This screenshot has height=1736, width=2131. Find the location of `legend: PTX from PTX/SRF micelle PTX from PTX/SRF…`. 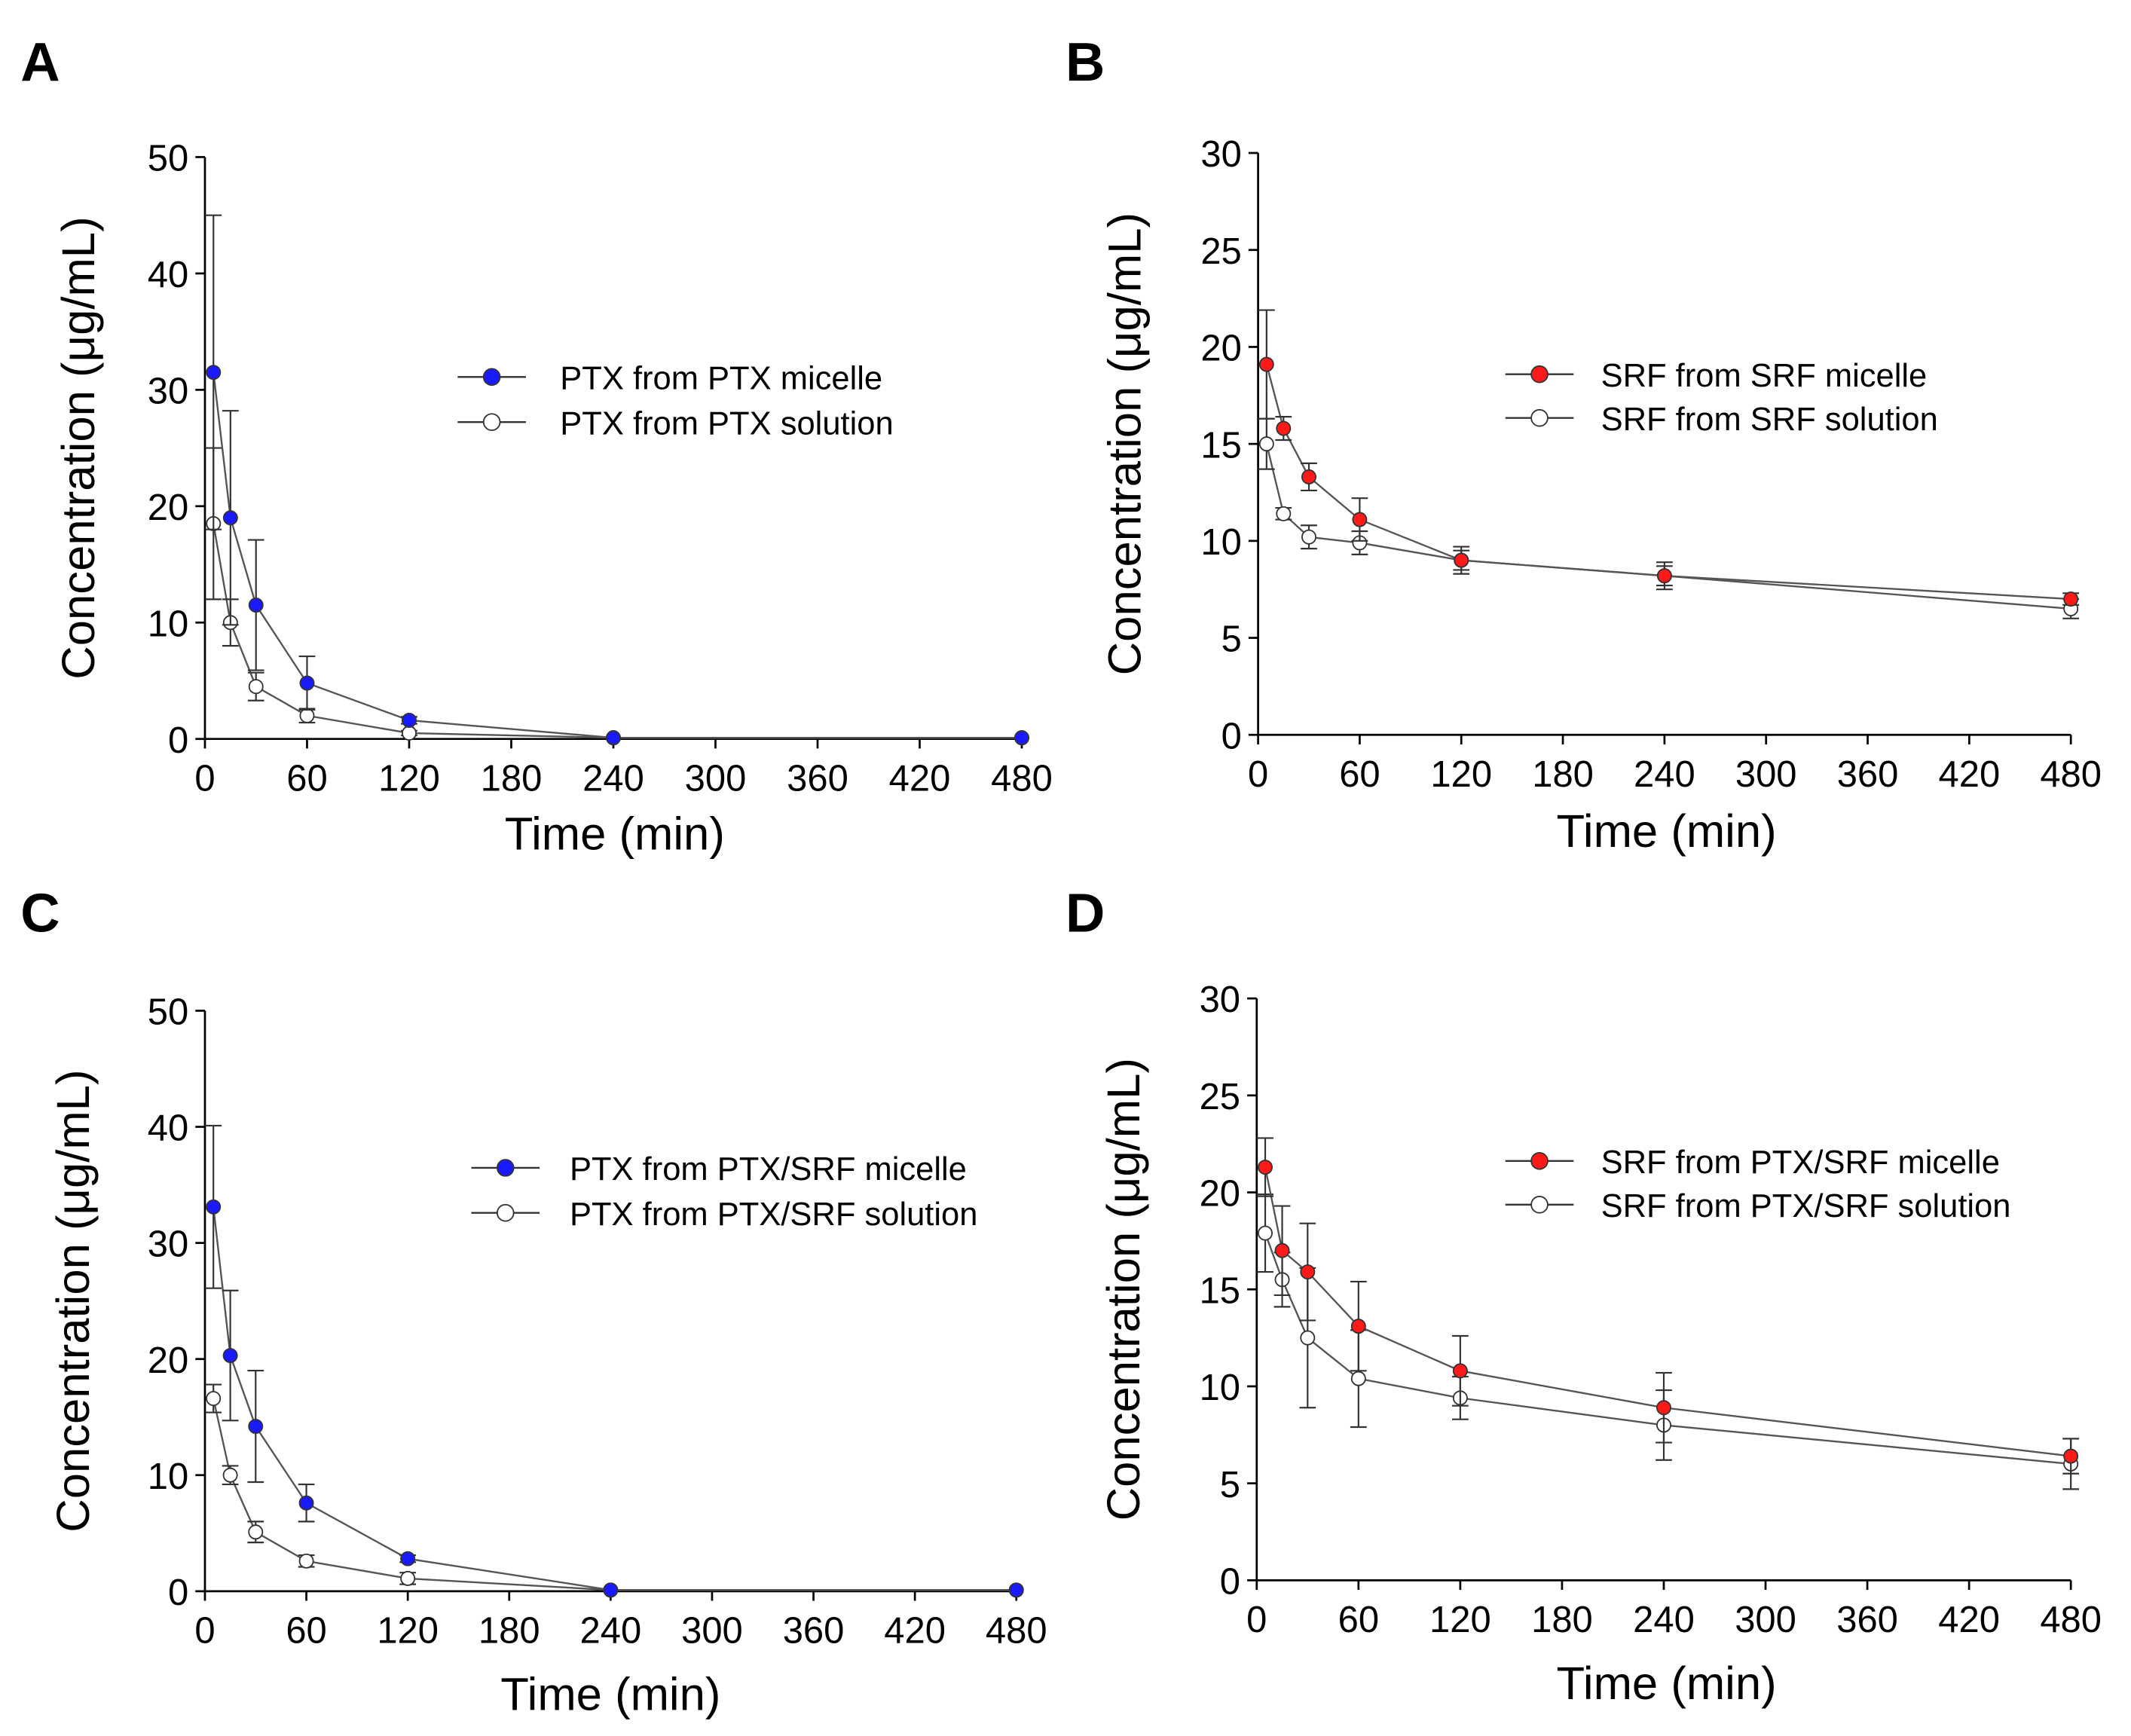

legend: PTX from PTX/SRF micelle PTX from PTX/SRF… is located at coordinates (724, 1192).